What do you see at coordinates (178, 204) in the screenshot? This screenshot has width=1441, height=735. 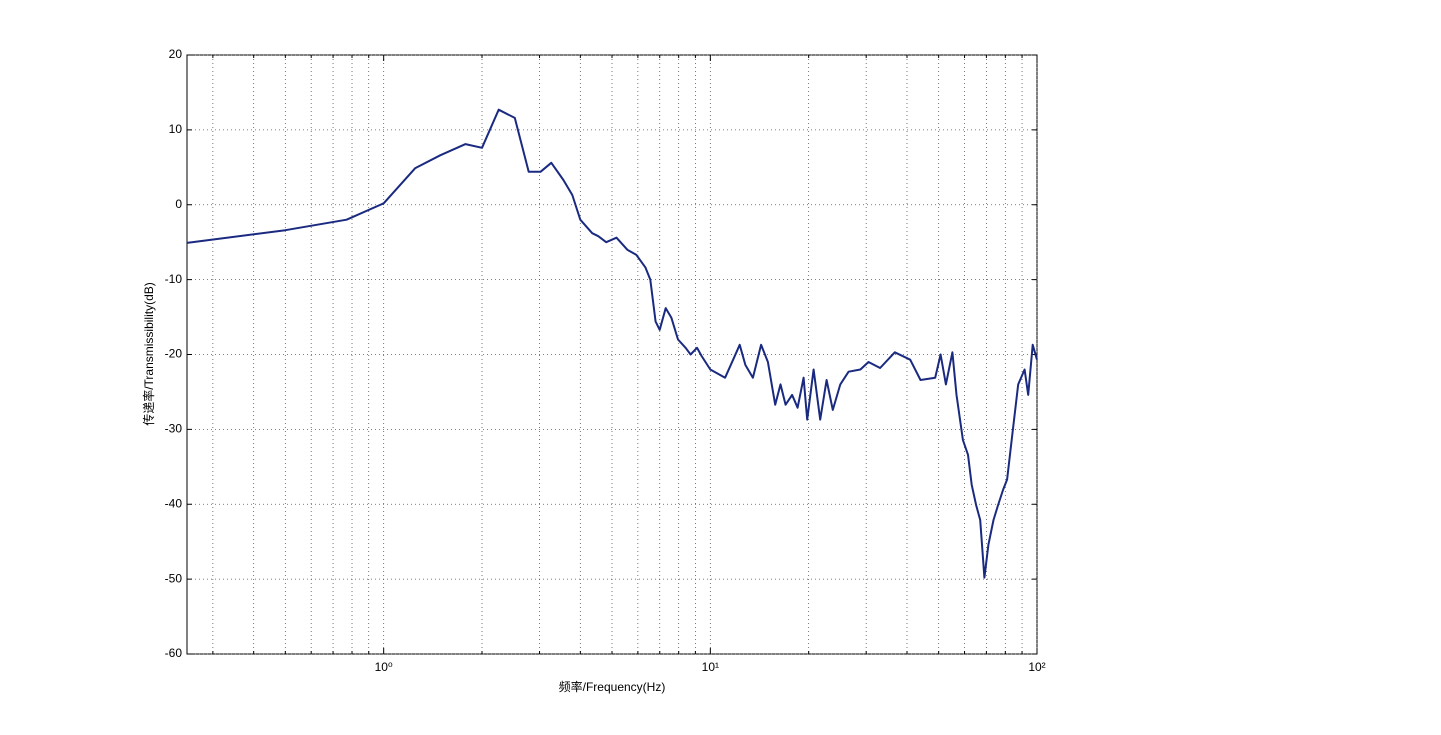 I see `y-tick-label: 0` at bounding box center [178, 204].